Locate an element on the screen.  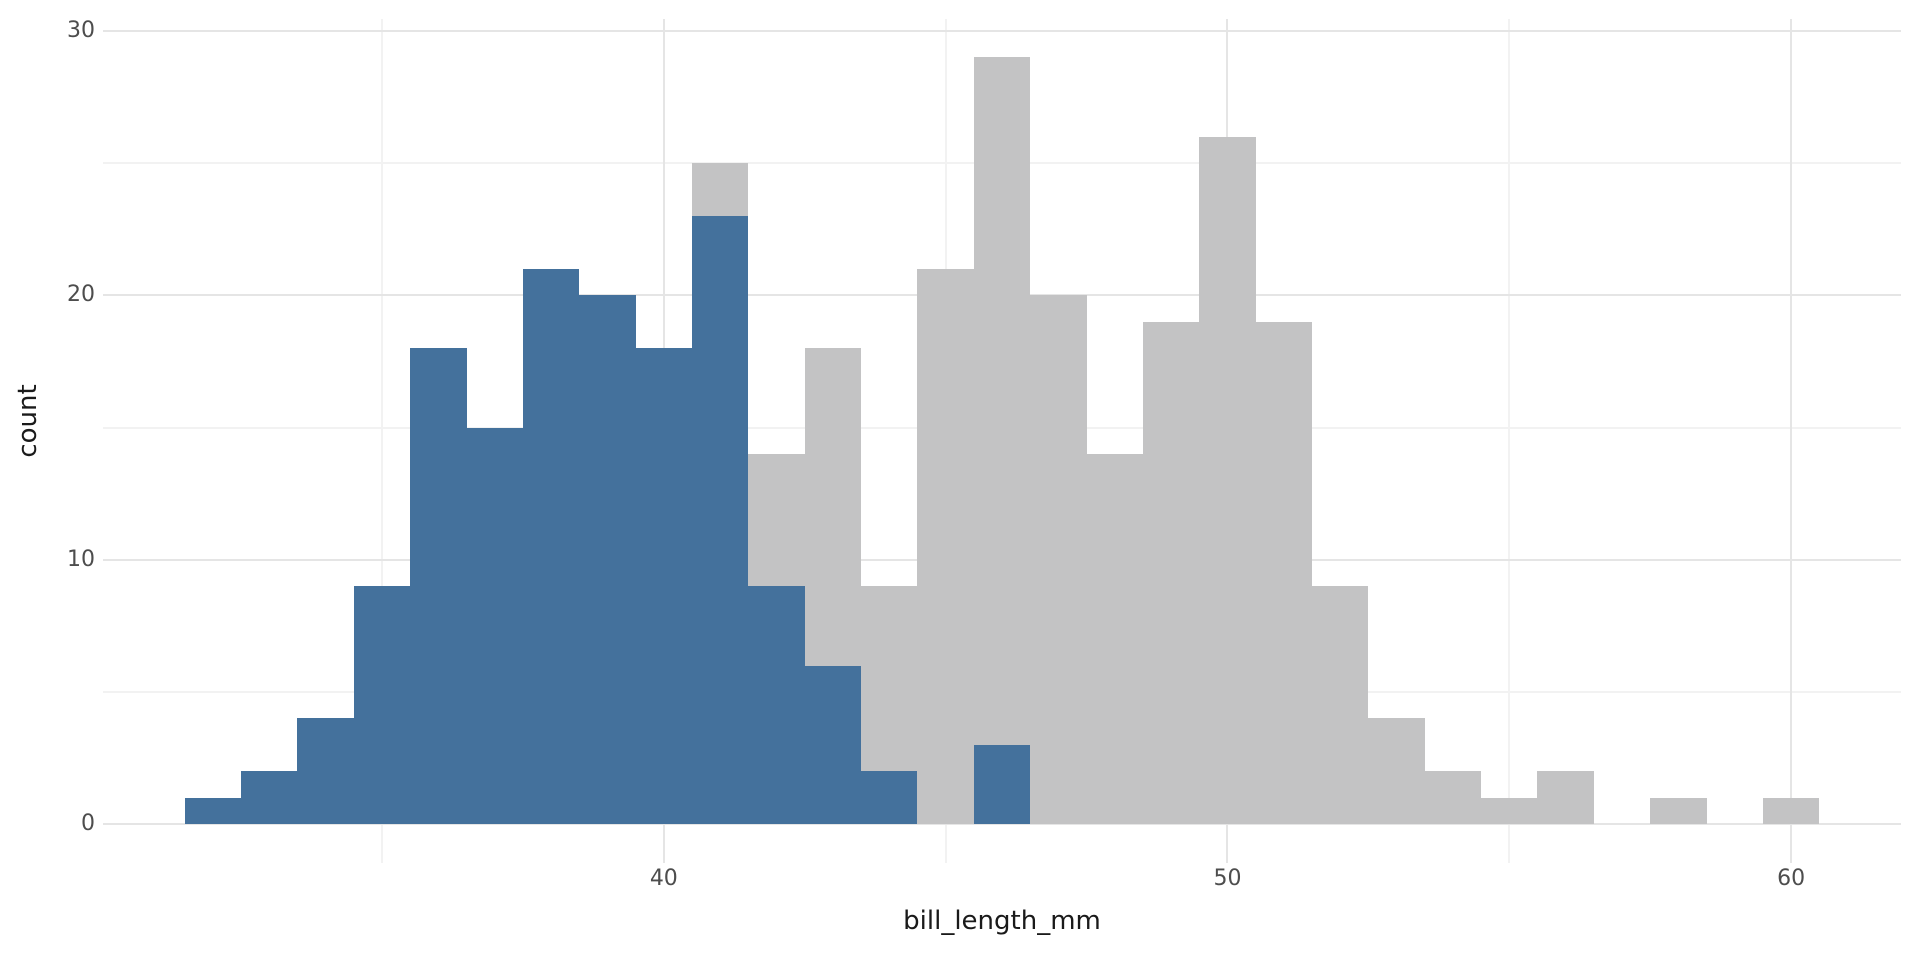
y-axis-title: count is located at coordinates (28, 421).